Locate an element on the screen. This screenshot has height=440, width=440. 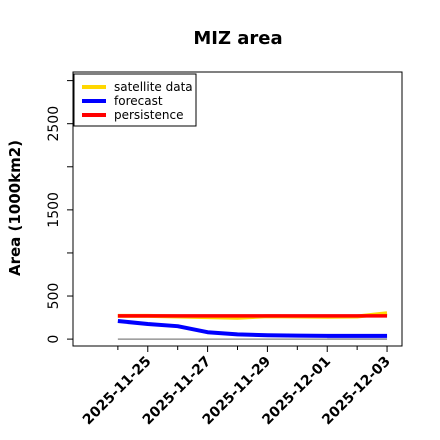
y-tick-label: 500 is located at coordinates (54, 296).